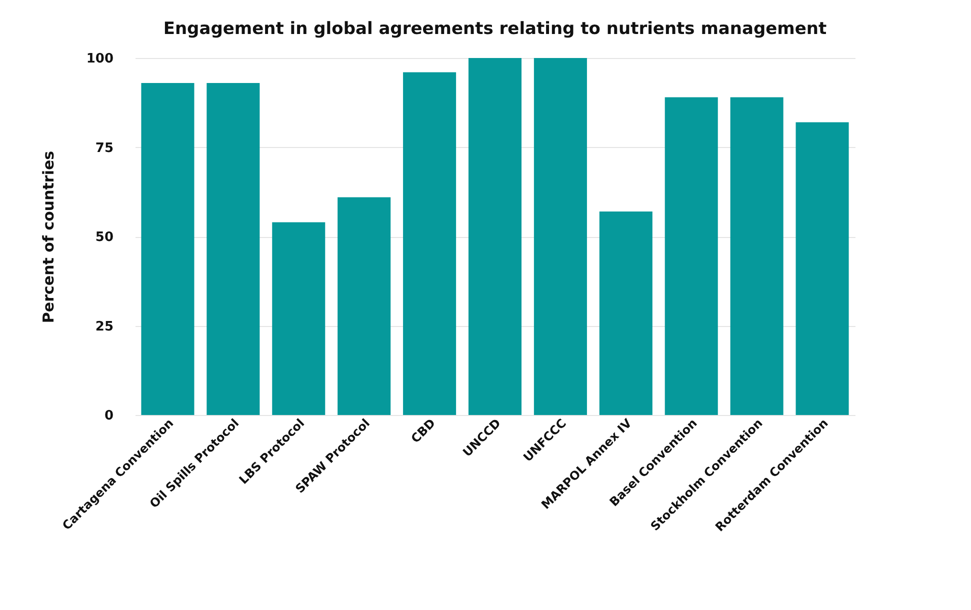 This screenshot has height=610, width=971. Describe the element at coordinates (109, 416) in the screenshot. I see `y-tick-label: 0` at that location.